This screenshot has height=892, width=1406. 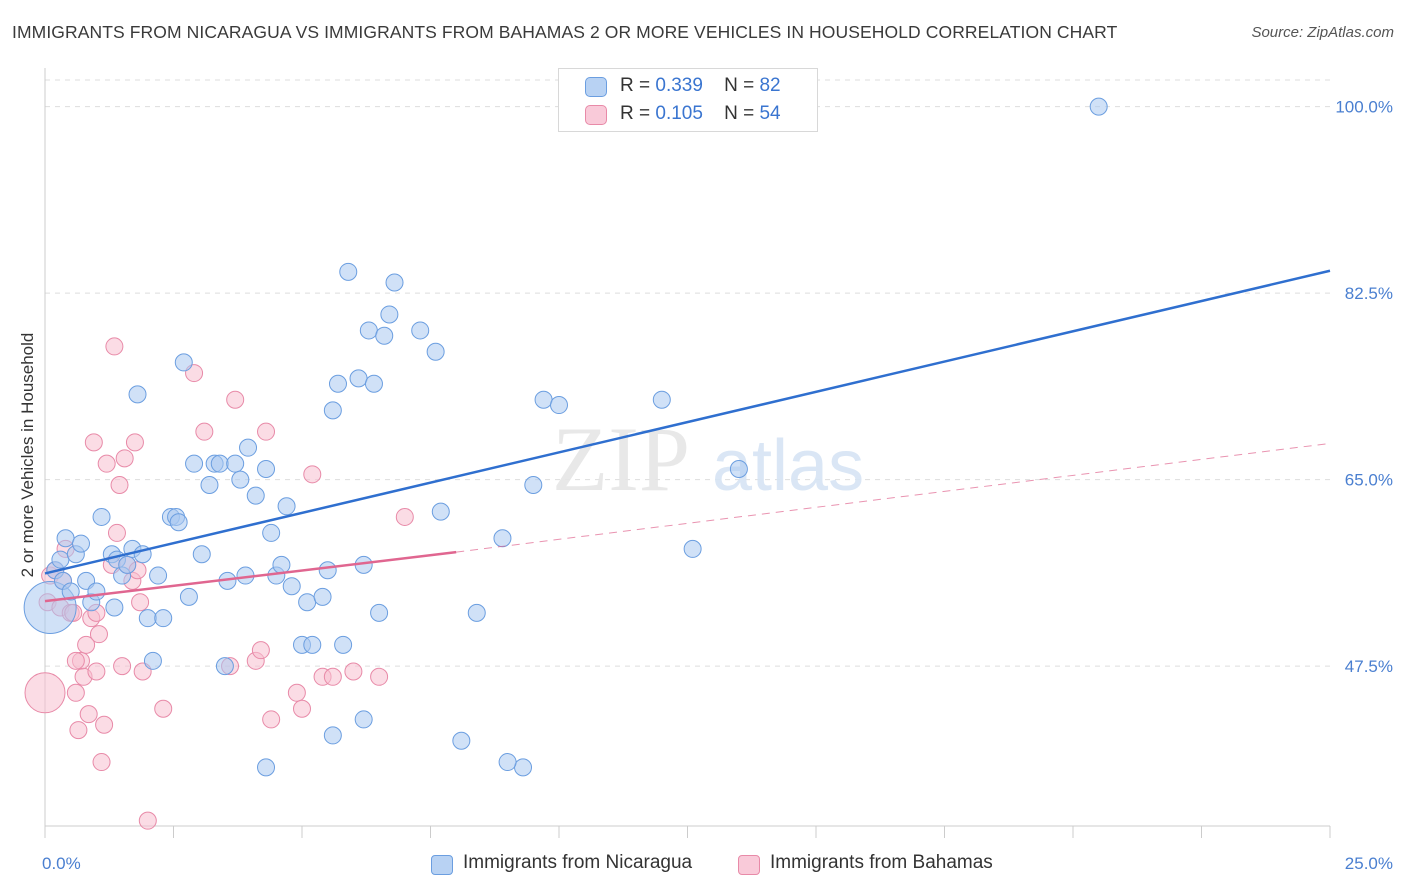 I want to click on legend-label-bahamas: Immigrants from Bahamas, so click(x=881, y=862).